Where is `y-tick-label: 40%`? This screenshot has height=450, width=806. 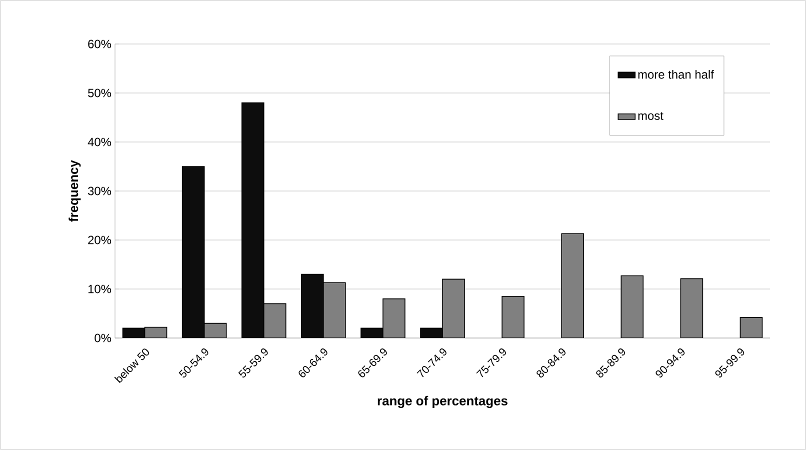 y-tick-label: 40% is located at coordinates (100, 142).